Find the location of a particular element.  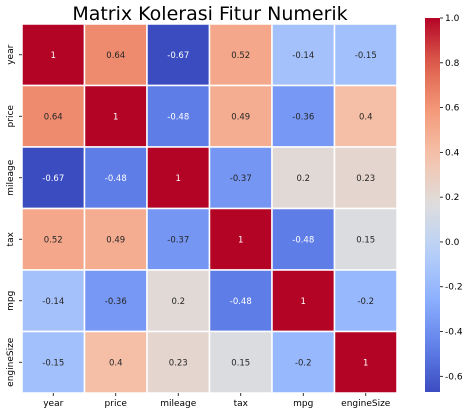

x-tick-label: mileage is located at coordinates (178, 404).